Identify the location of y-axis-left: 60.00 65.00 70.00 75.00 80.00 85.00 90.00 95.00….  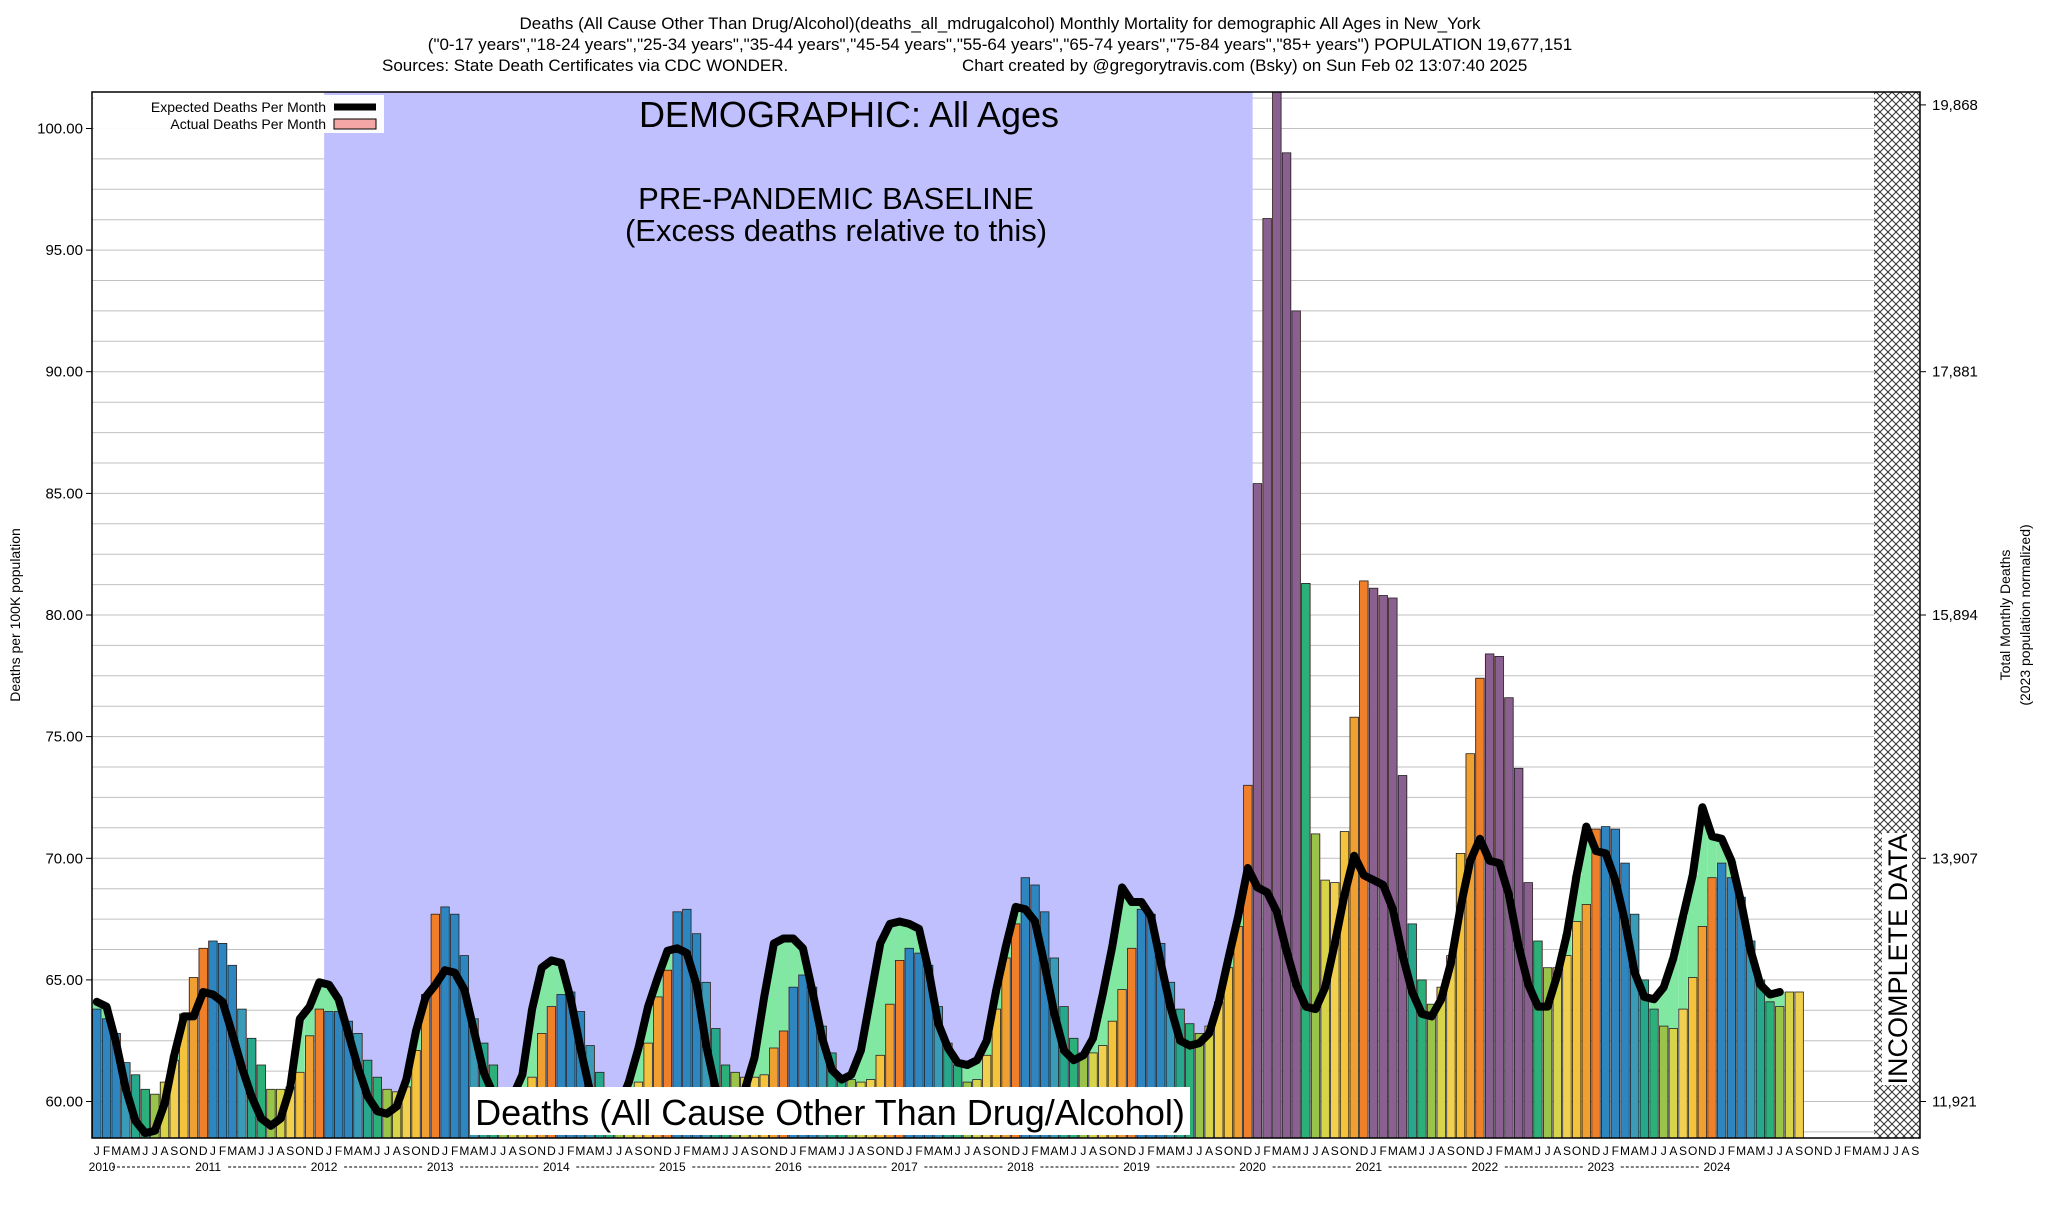
(64, 616).